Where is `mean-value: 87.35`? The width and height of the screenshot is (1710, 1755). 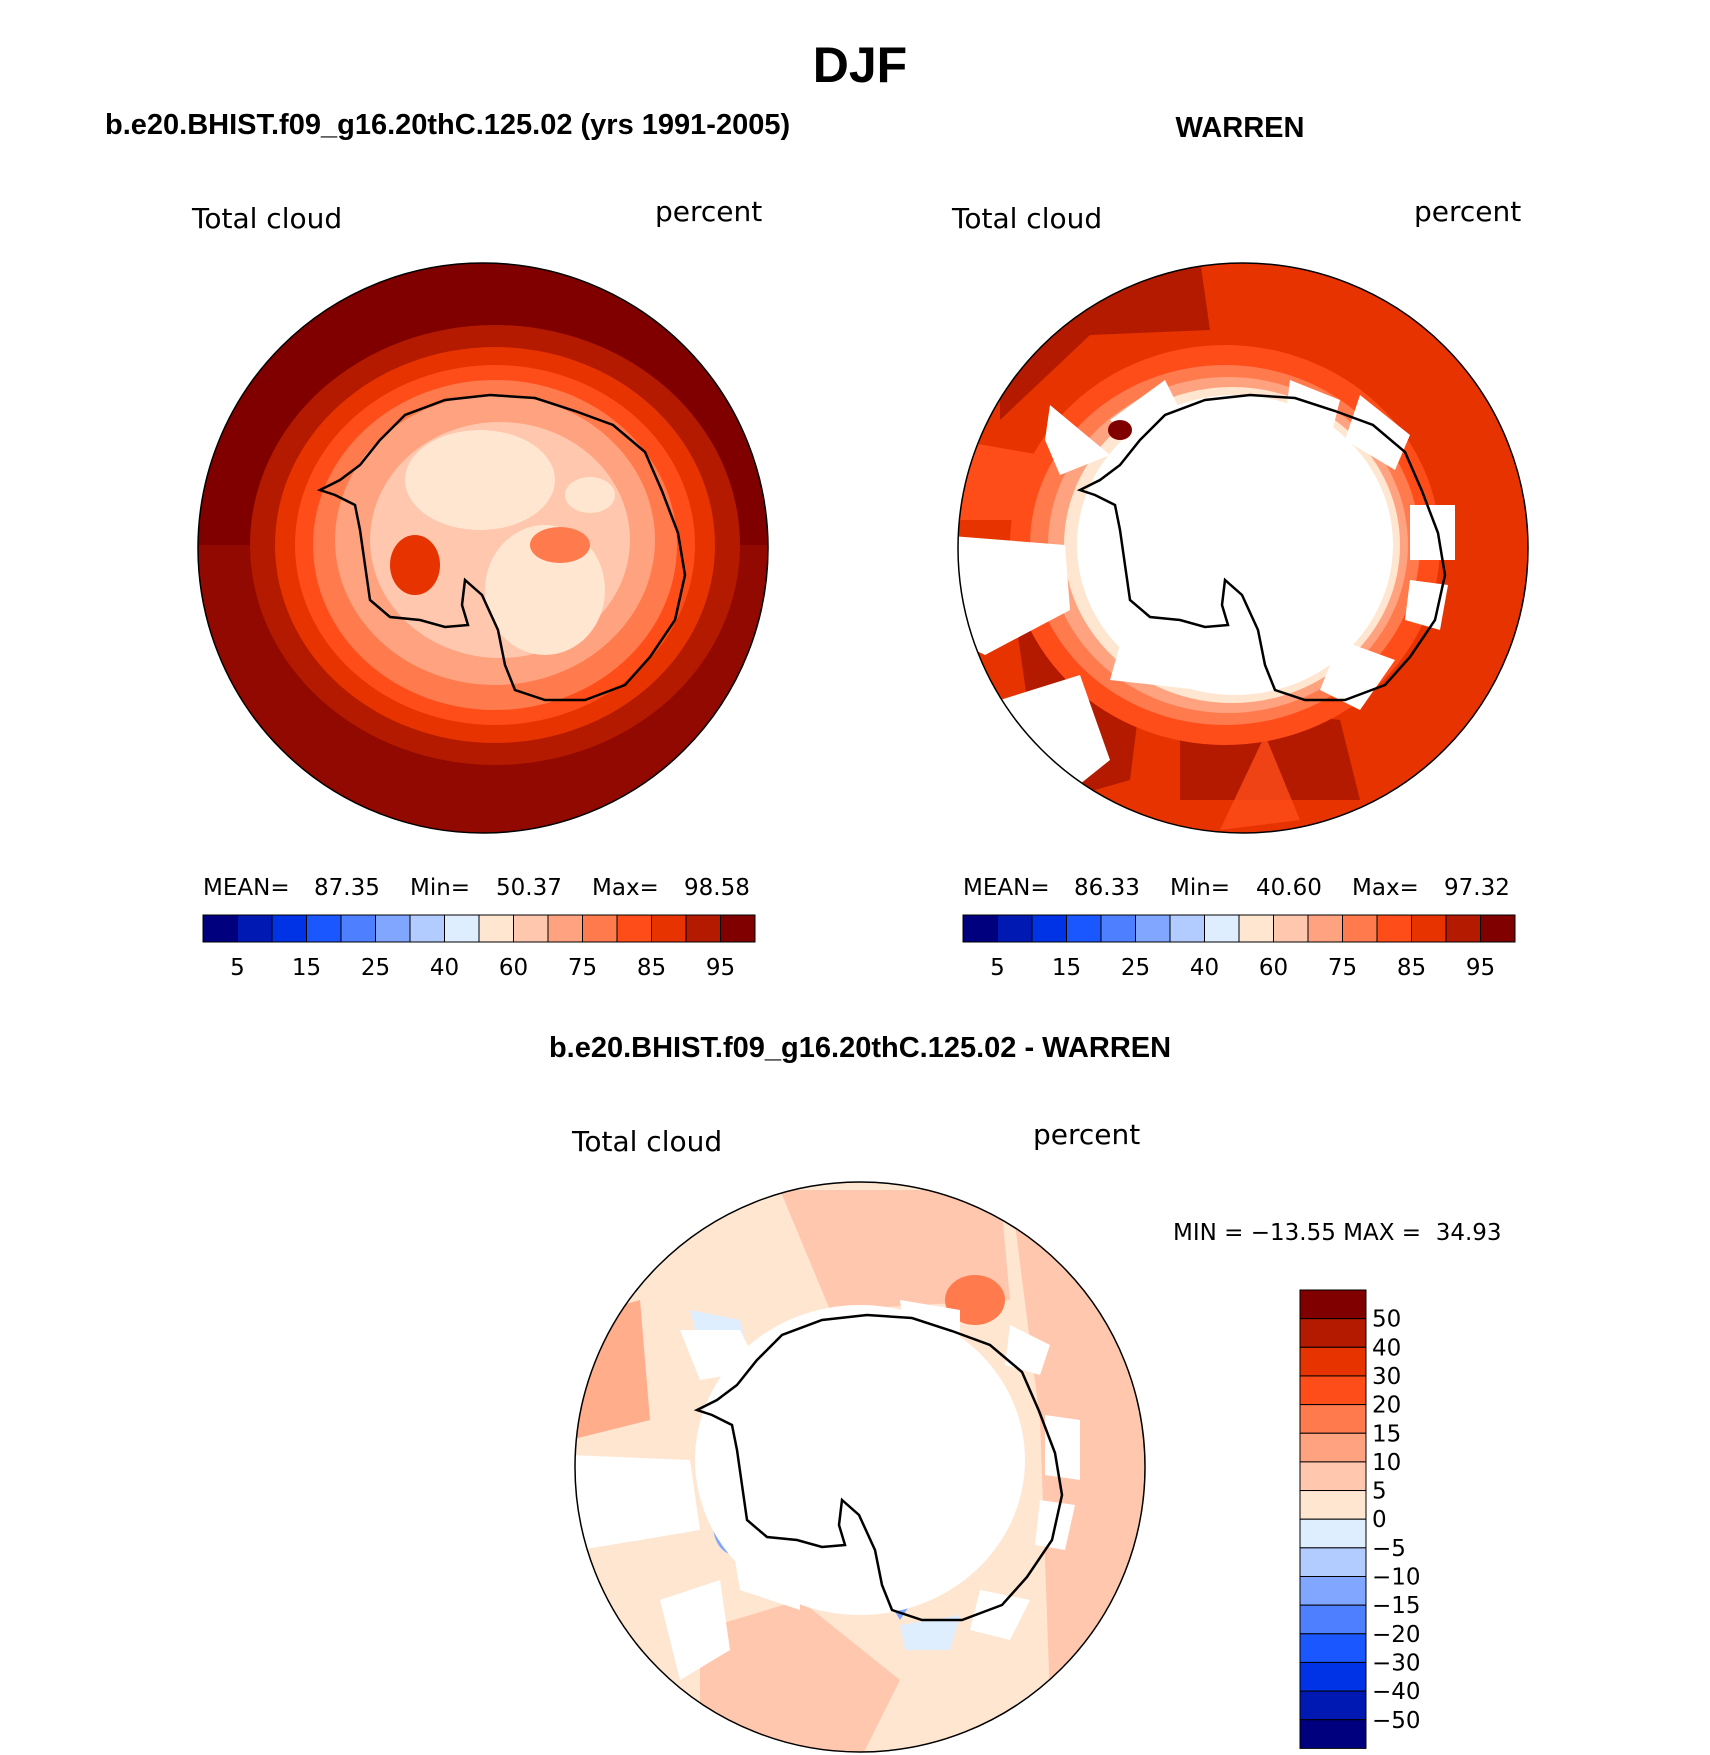 mean-value: 87.35 is located at coordinates (347, 888).